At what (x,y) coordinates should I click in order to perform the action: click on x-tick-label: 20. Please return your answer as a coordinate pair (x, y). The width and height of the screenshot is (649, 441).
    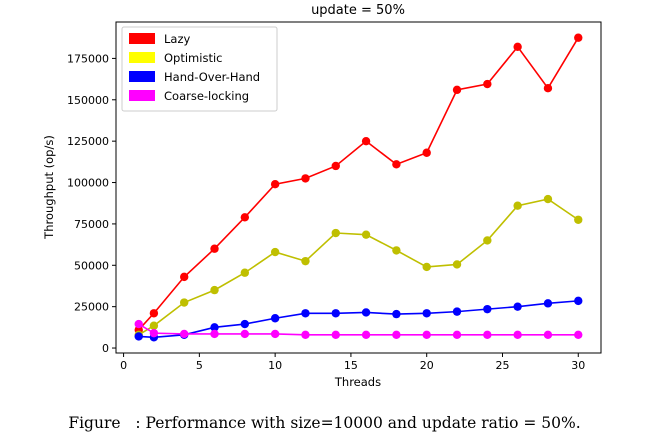
    Looking at the image, I should click on (427, 365).